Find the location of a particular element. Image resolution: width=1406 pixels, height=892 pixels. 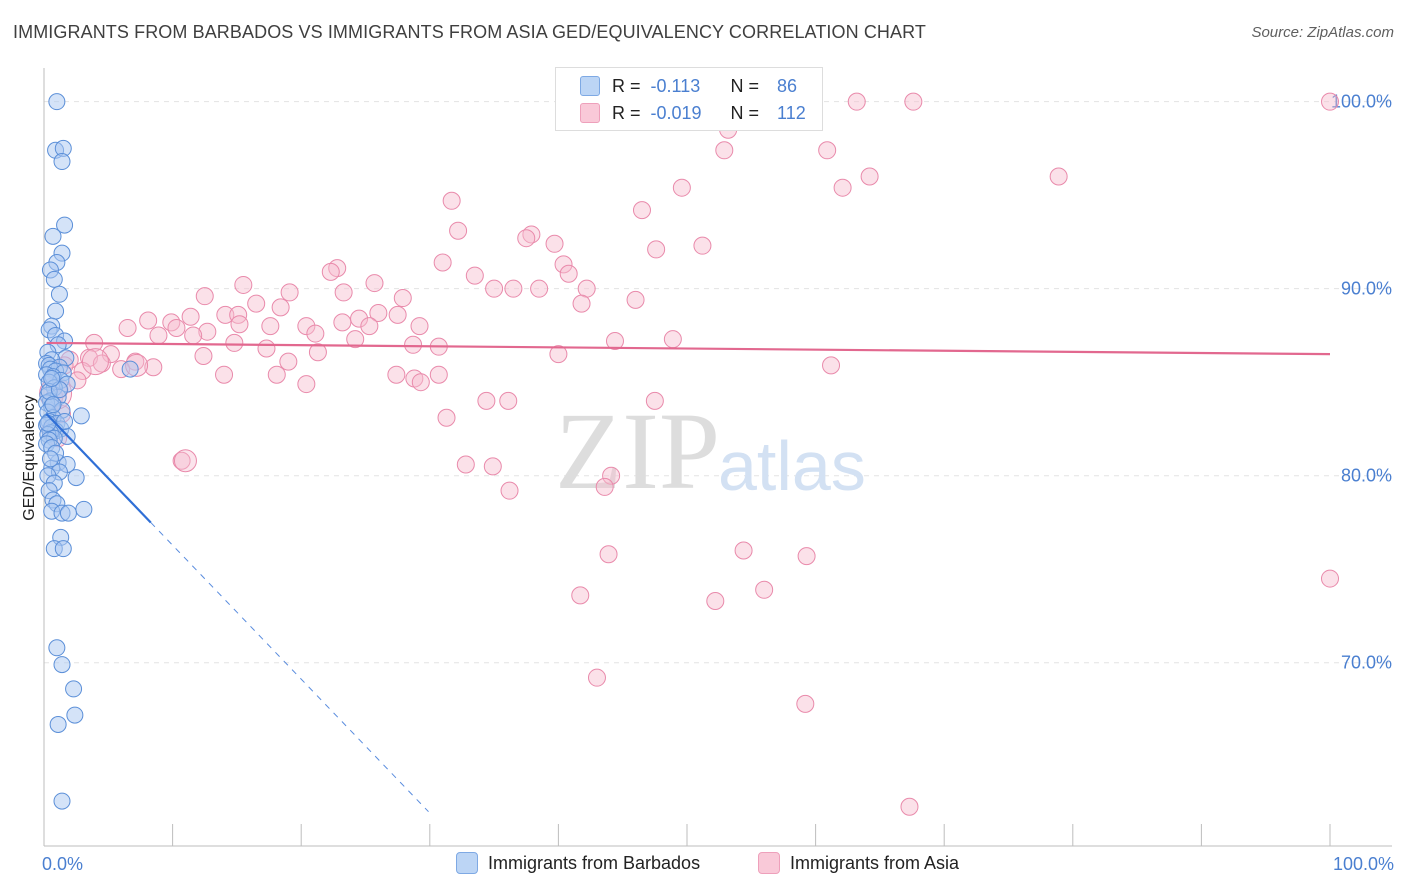

asia-n-label: N = is located at coordinates (745, 112).